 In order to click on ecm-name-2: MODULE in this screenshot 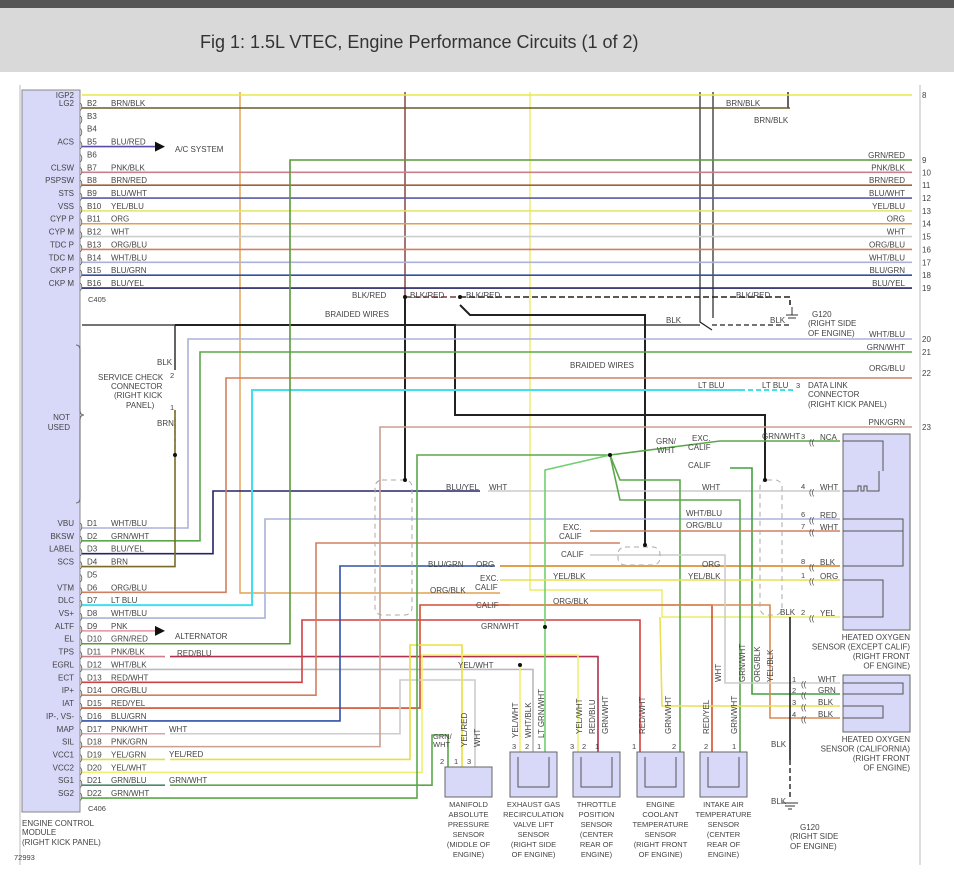, I will do `click(39, 832)`.